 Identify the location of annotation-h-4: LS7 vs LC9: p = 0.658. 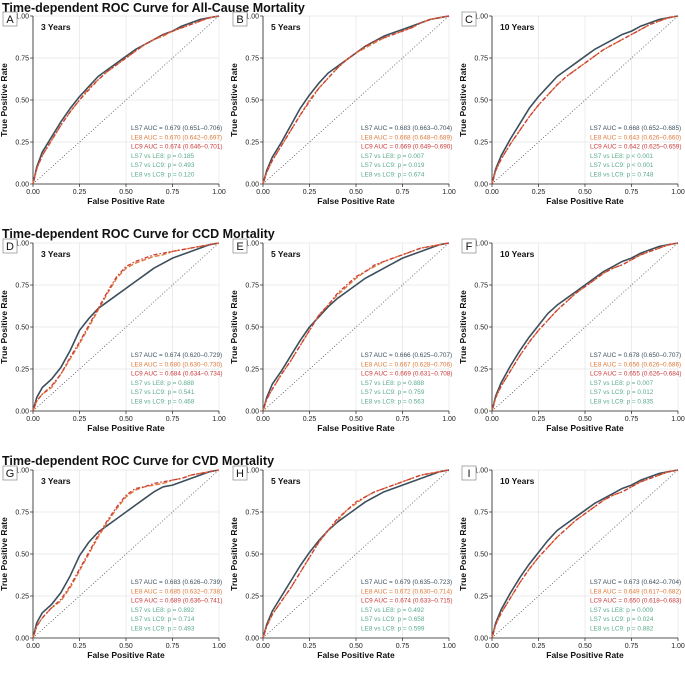
(393, 619).